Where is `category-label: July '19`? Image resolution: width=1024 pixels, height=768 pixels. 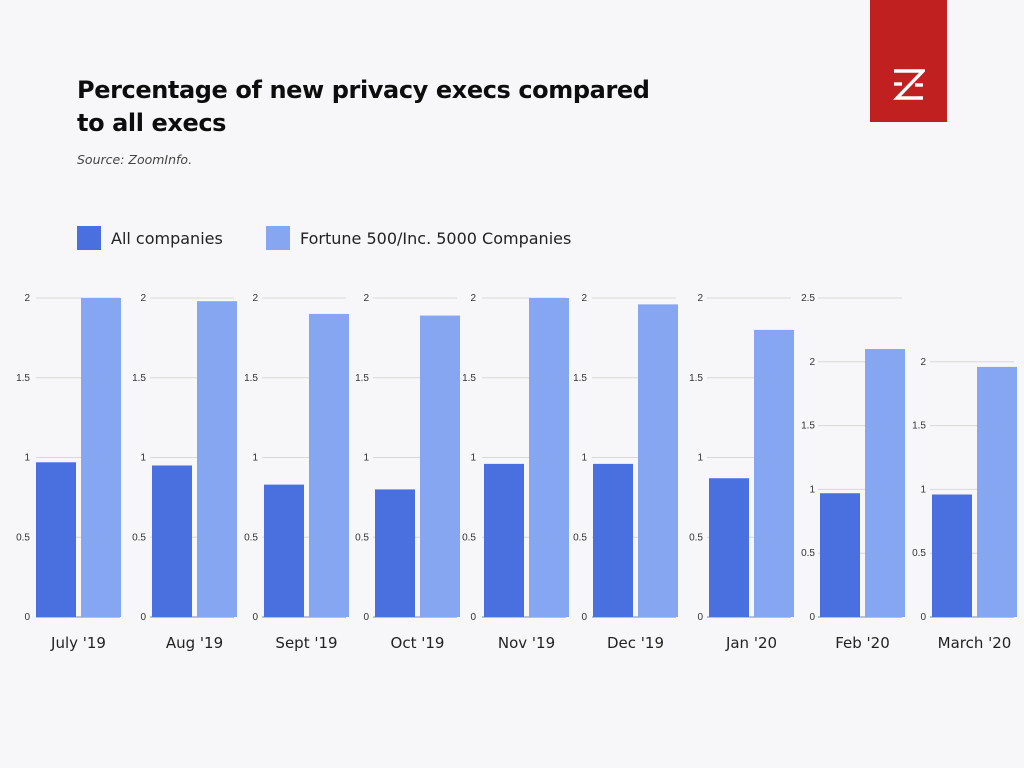 category-label: July '19 is located at coordinates (78, 643).